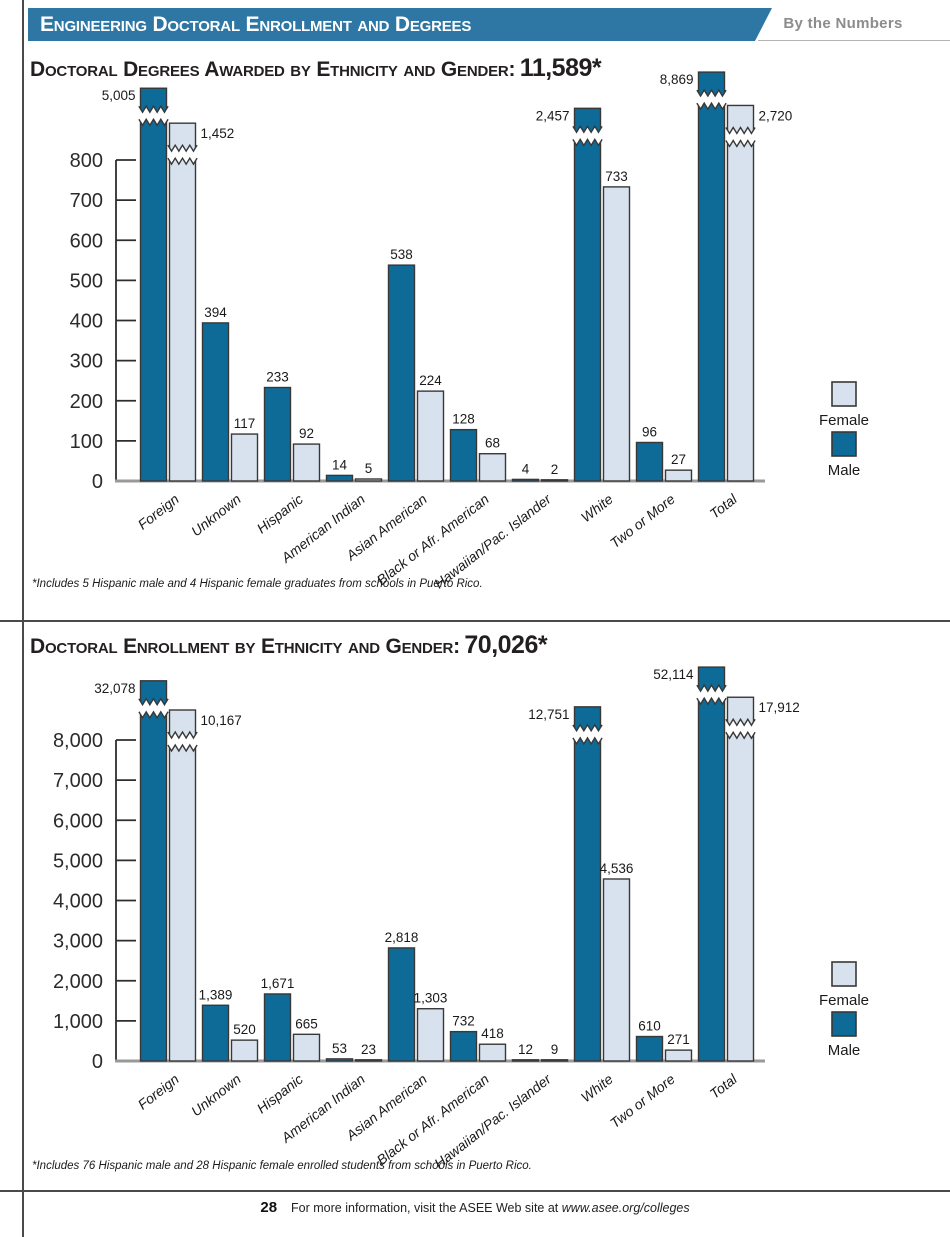  What do you see at coordinates (78, 942) in the screenshot?
I see `svg-text: 3,000` at bounding box center [78, 942].